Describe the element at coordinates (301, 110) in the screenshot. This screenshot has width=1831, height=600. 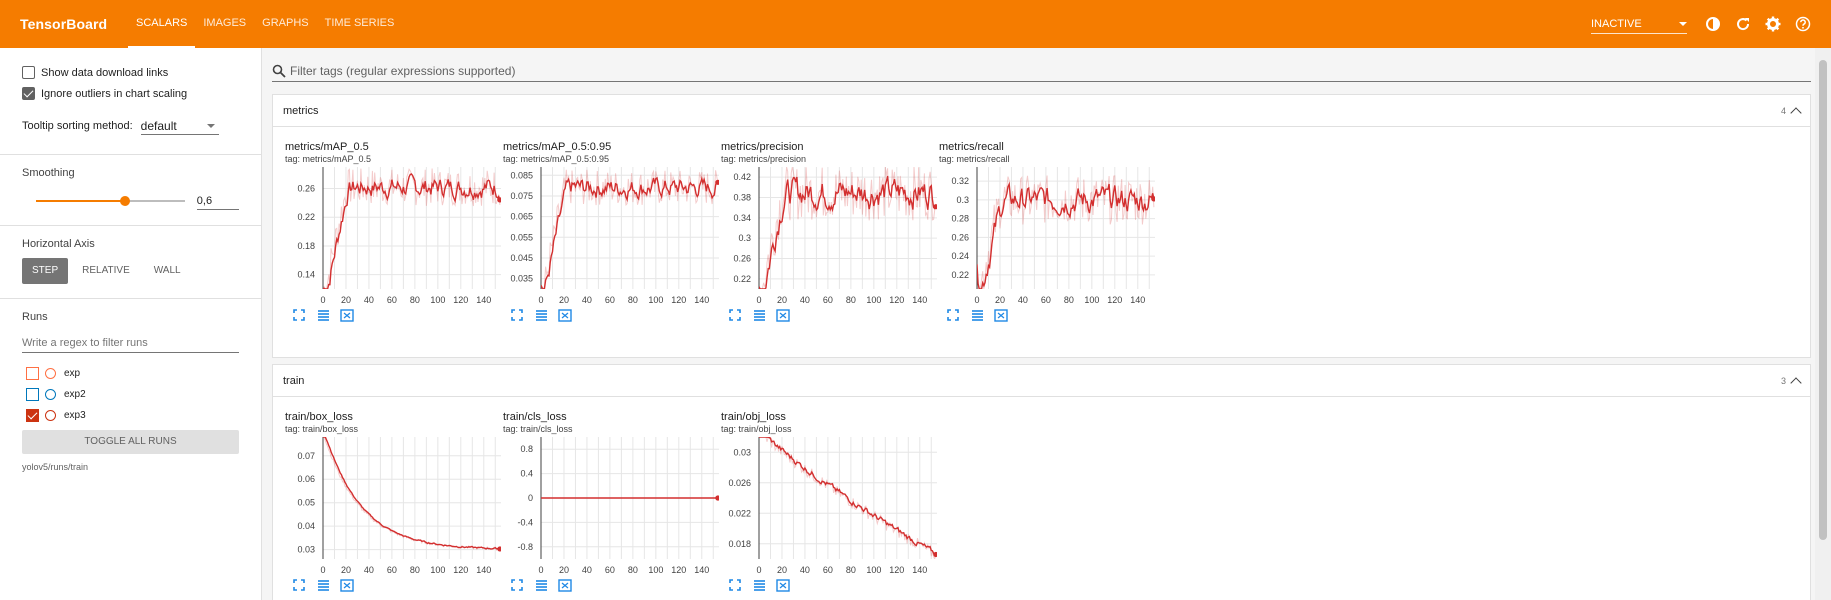
I see `group-name: metrics` at that location.